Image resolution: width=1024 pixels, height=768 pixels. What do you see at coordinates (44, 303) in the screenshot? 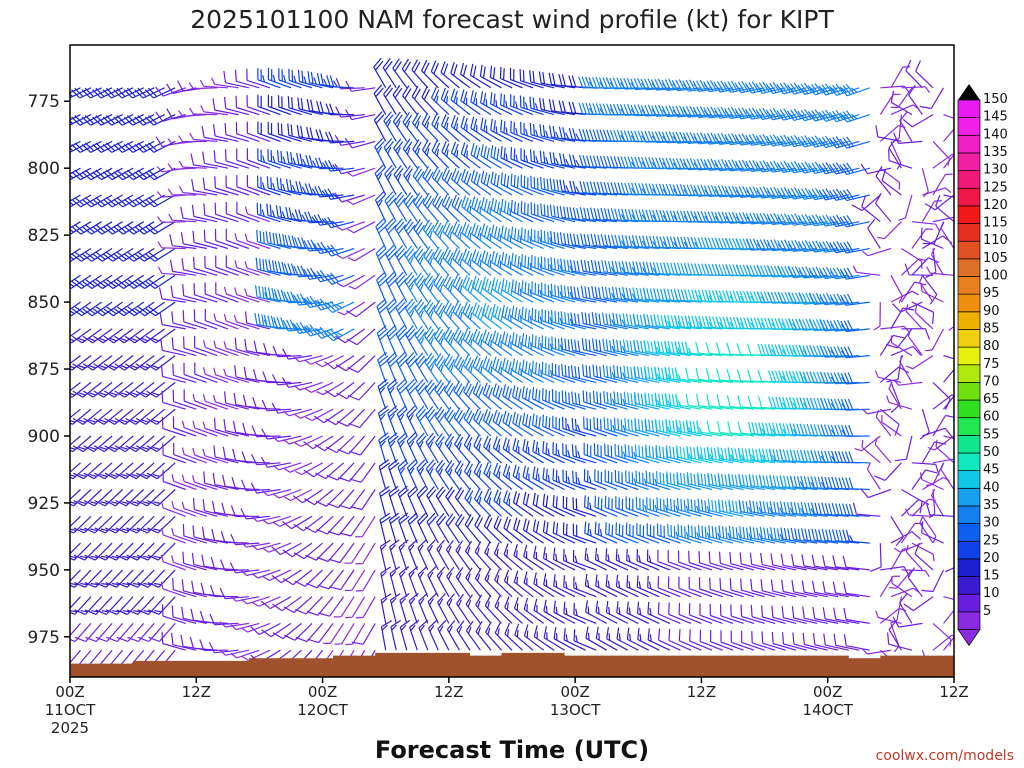
I see `y-tick-label: 850` at bounding box center [44, 303].